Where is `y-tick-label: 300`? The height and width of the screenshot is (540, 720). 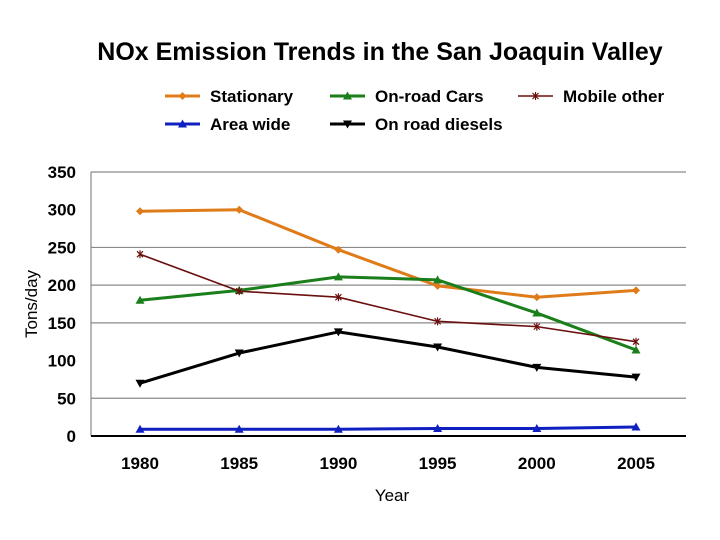
y-tick-label: 300 is located at coordinates (62, 210).